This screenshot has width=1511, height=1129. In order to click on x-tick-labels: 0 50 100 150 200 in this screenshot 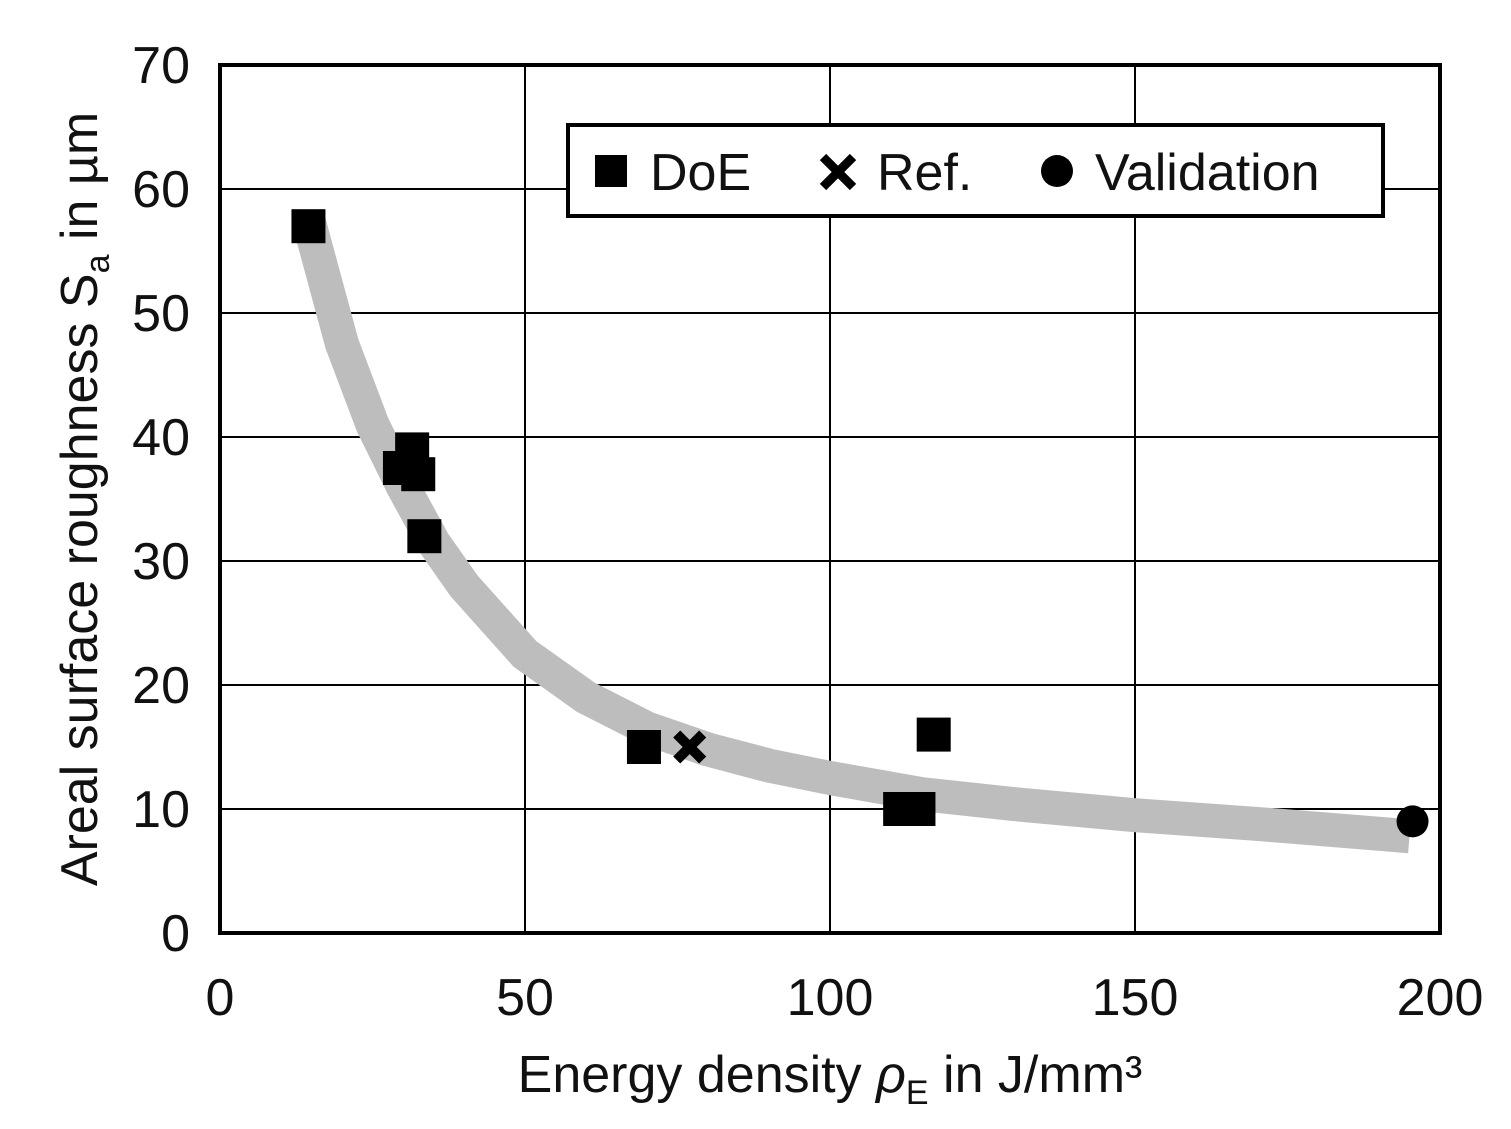, I will do `click(845, 998)`.